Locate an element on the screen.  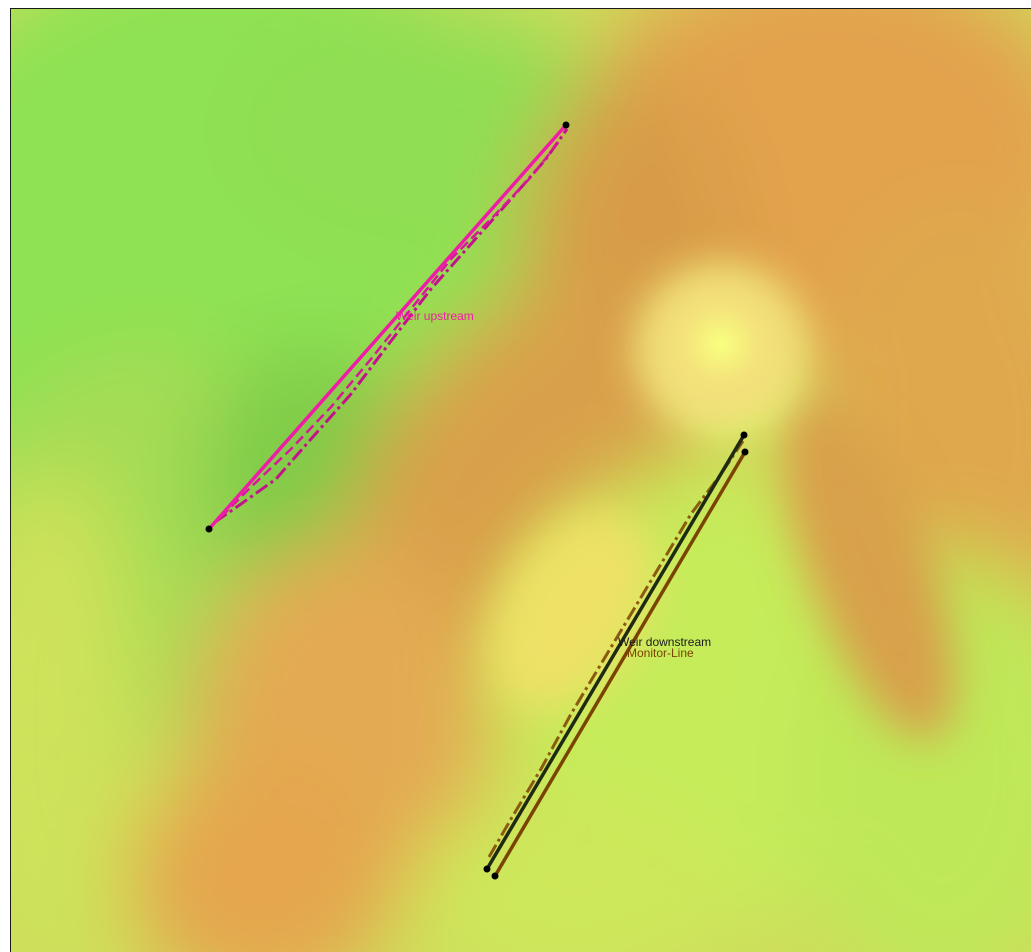
weir-downstream-label: Weir downstream is located at coordinates (664, 642).